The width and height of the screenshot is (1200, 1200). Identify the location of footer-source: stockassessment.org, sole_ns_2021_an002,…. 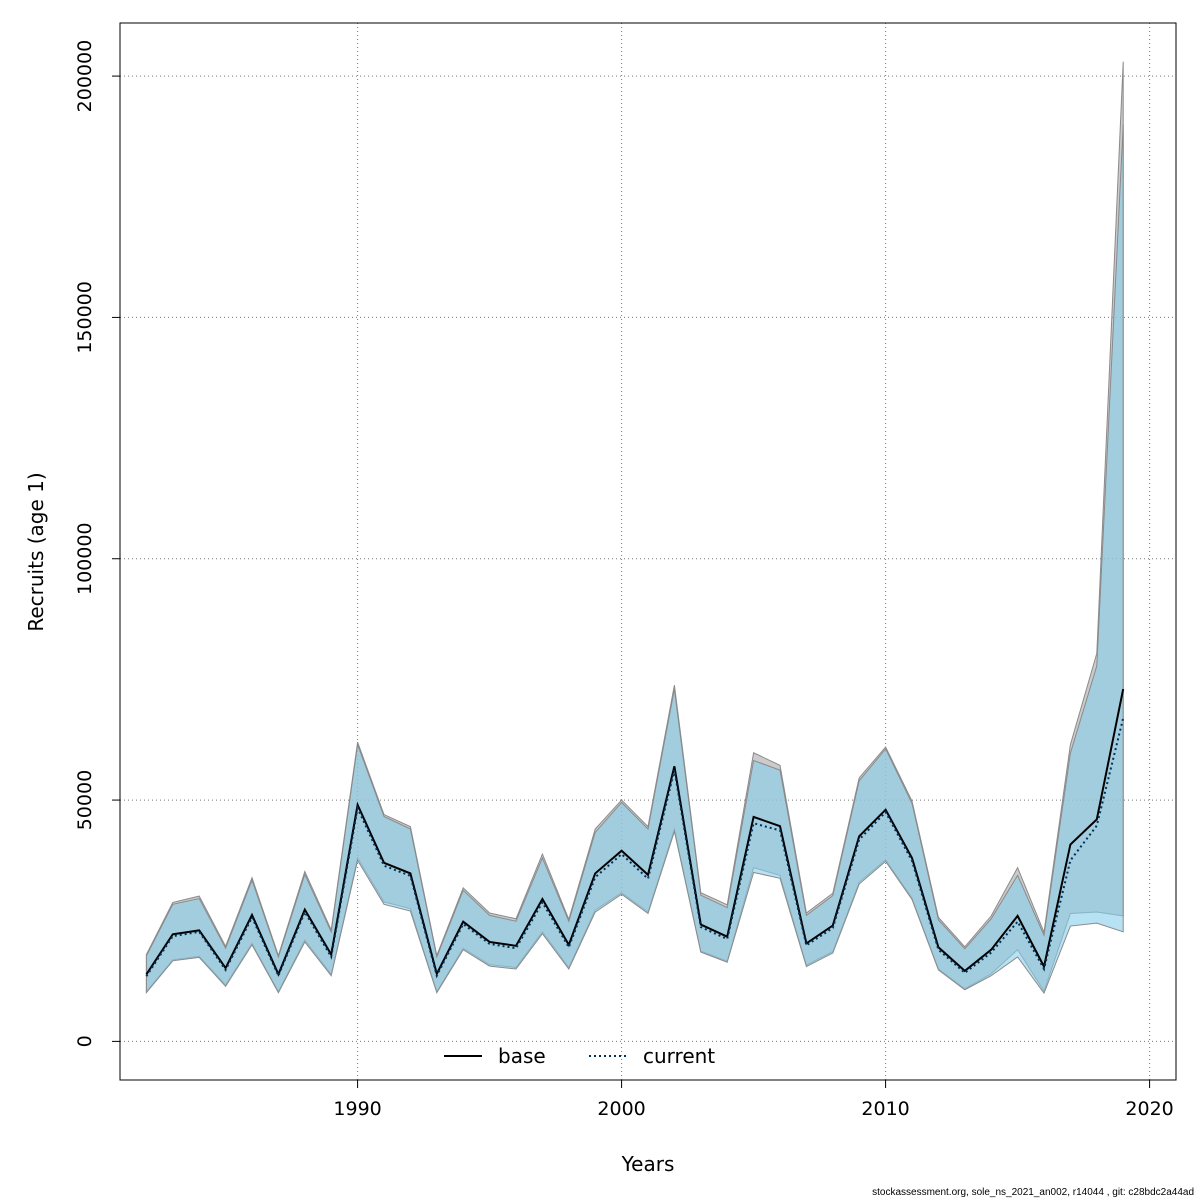
(1033, 1192).